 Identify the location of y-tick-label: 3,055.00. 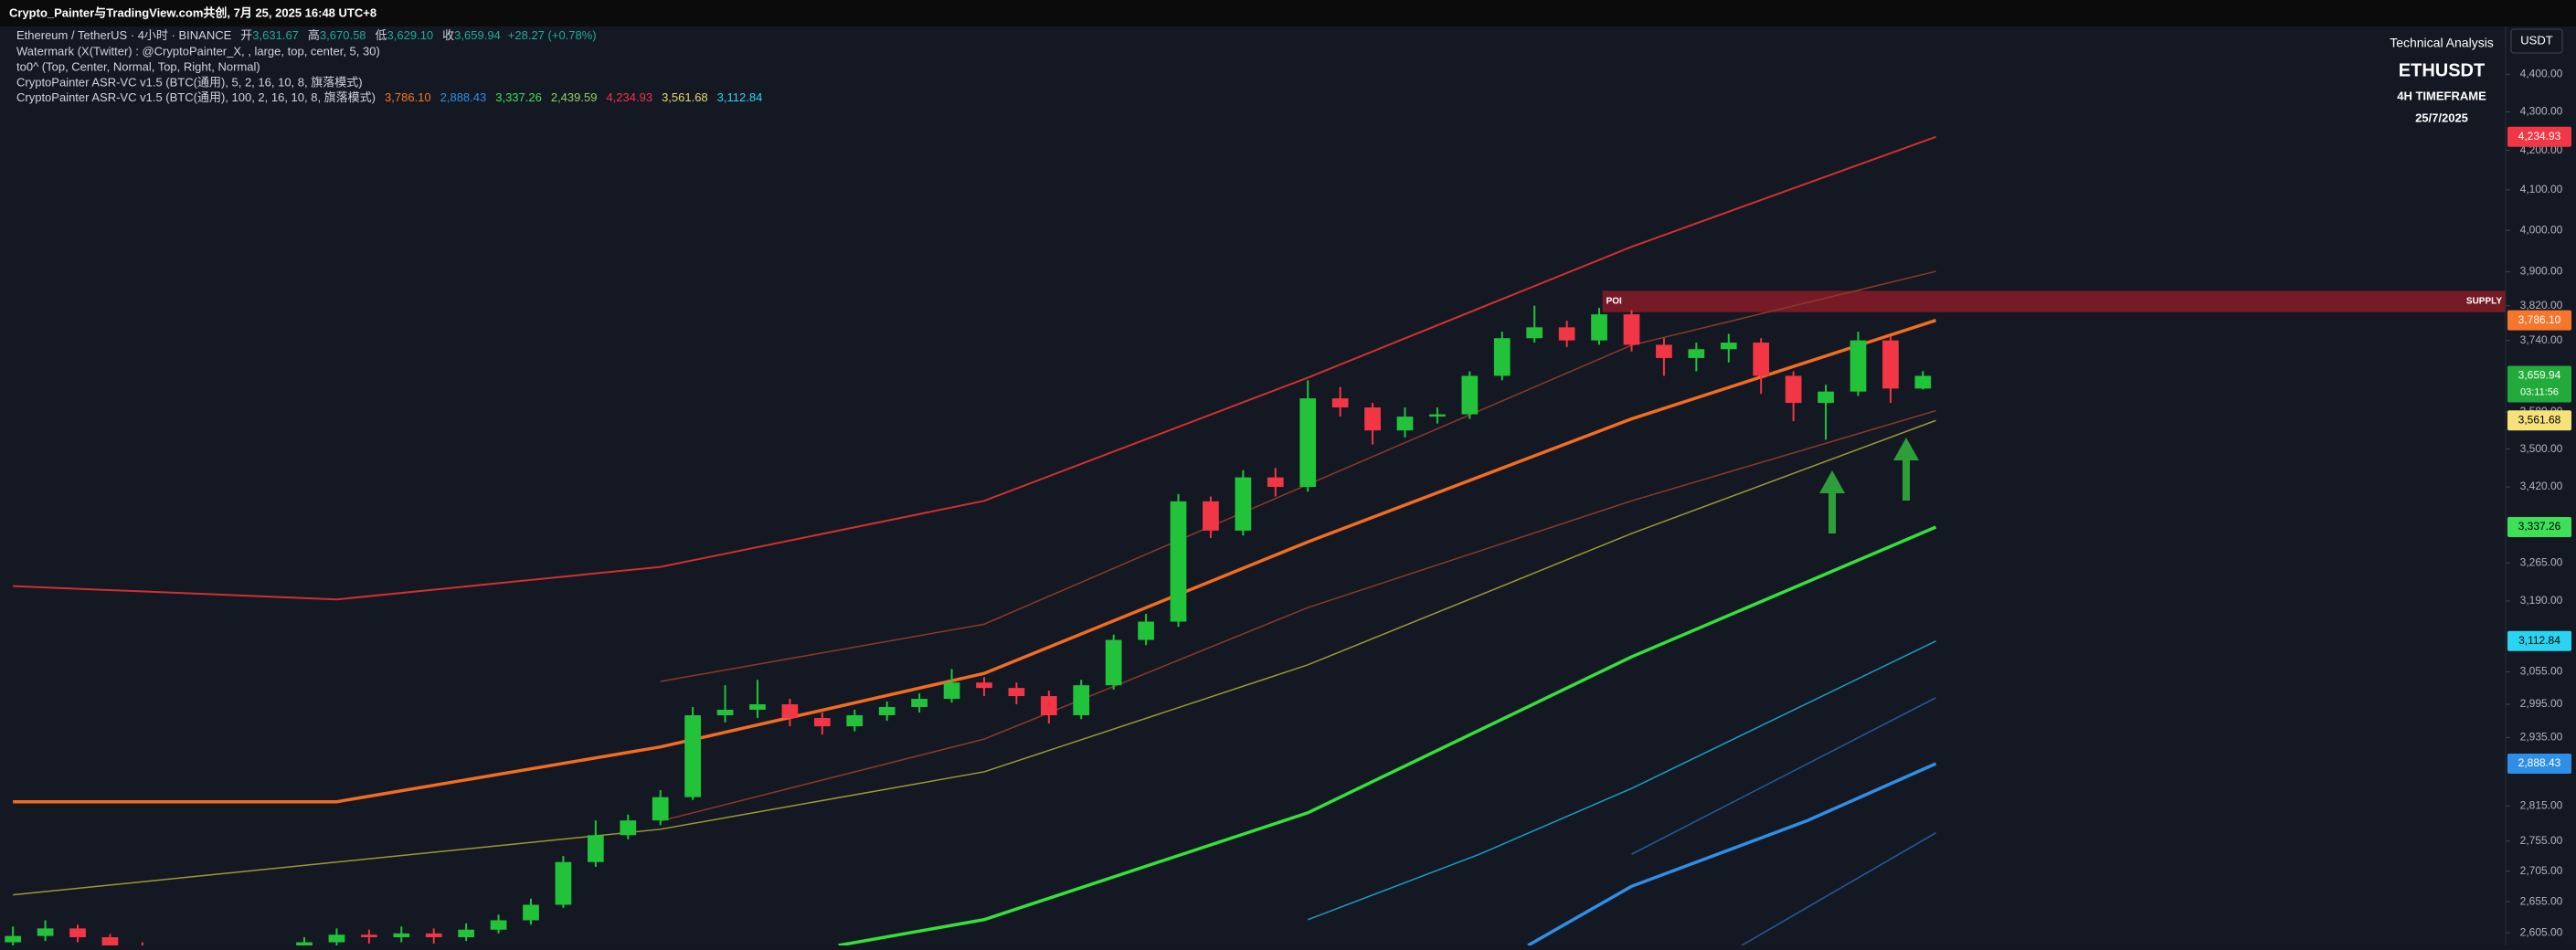
(2541, 671).